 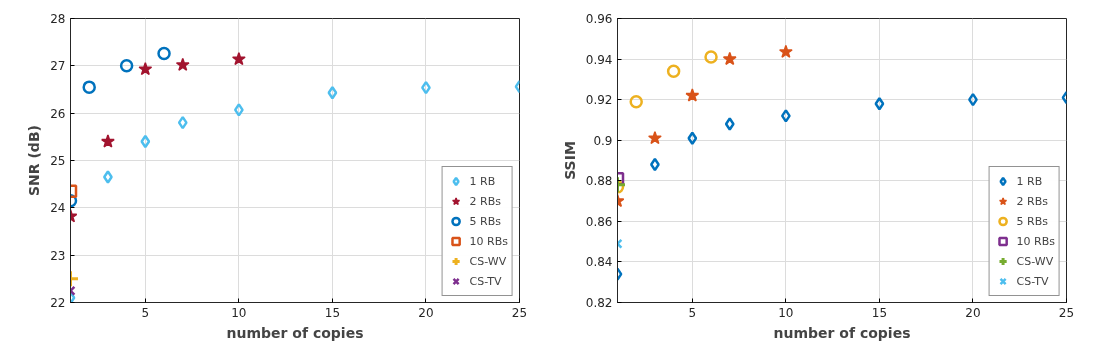 I want to click on y-tick-label: 0.96, so click(x=599, y=19).